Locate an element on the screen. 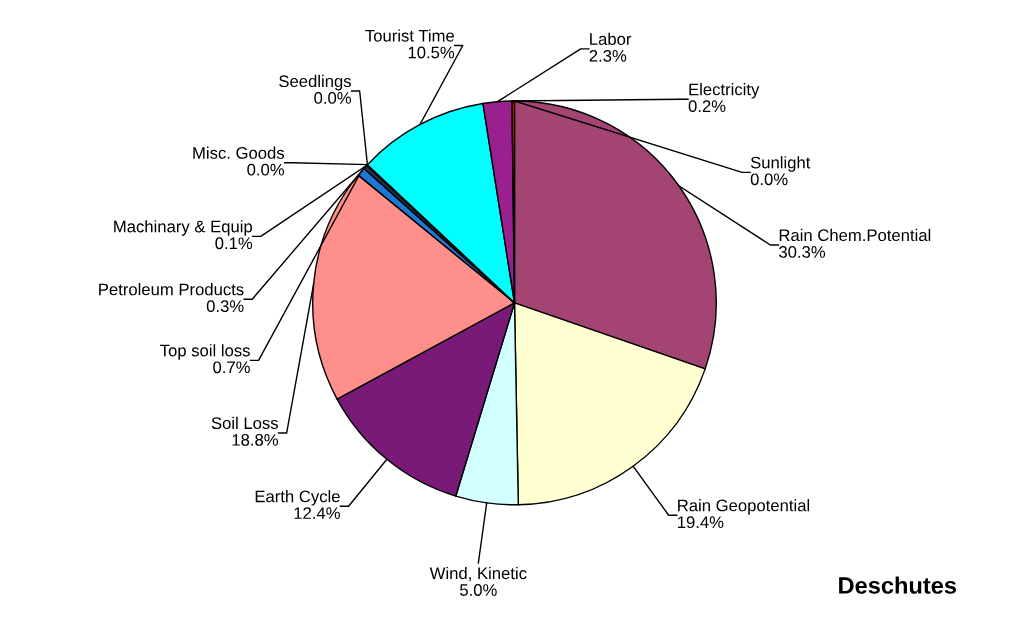 This screenshot has height=630, width=1029. data-label: 0.7% is located at coordinates (231, 367).